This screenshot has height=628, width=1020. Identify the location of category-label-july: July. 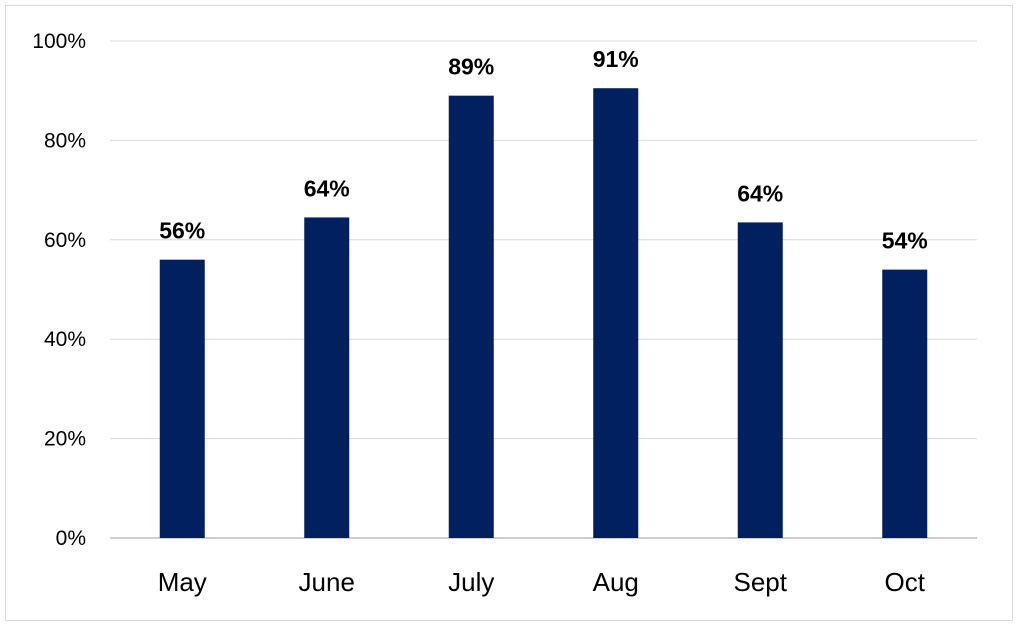
(471, 582).